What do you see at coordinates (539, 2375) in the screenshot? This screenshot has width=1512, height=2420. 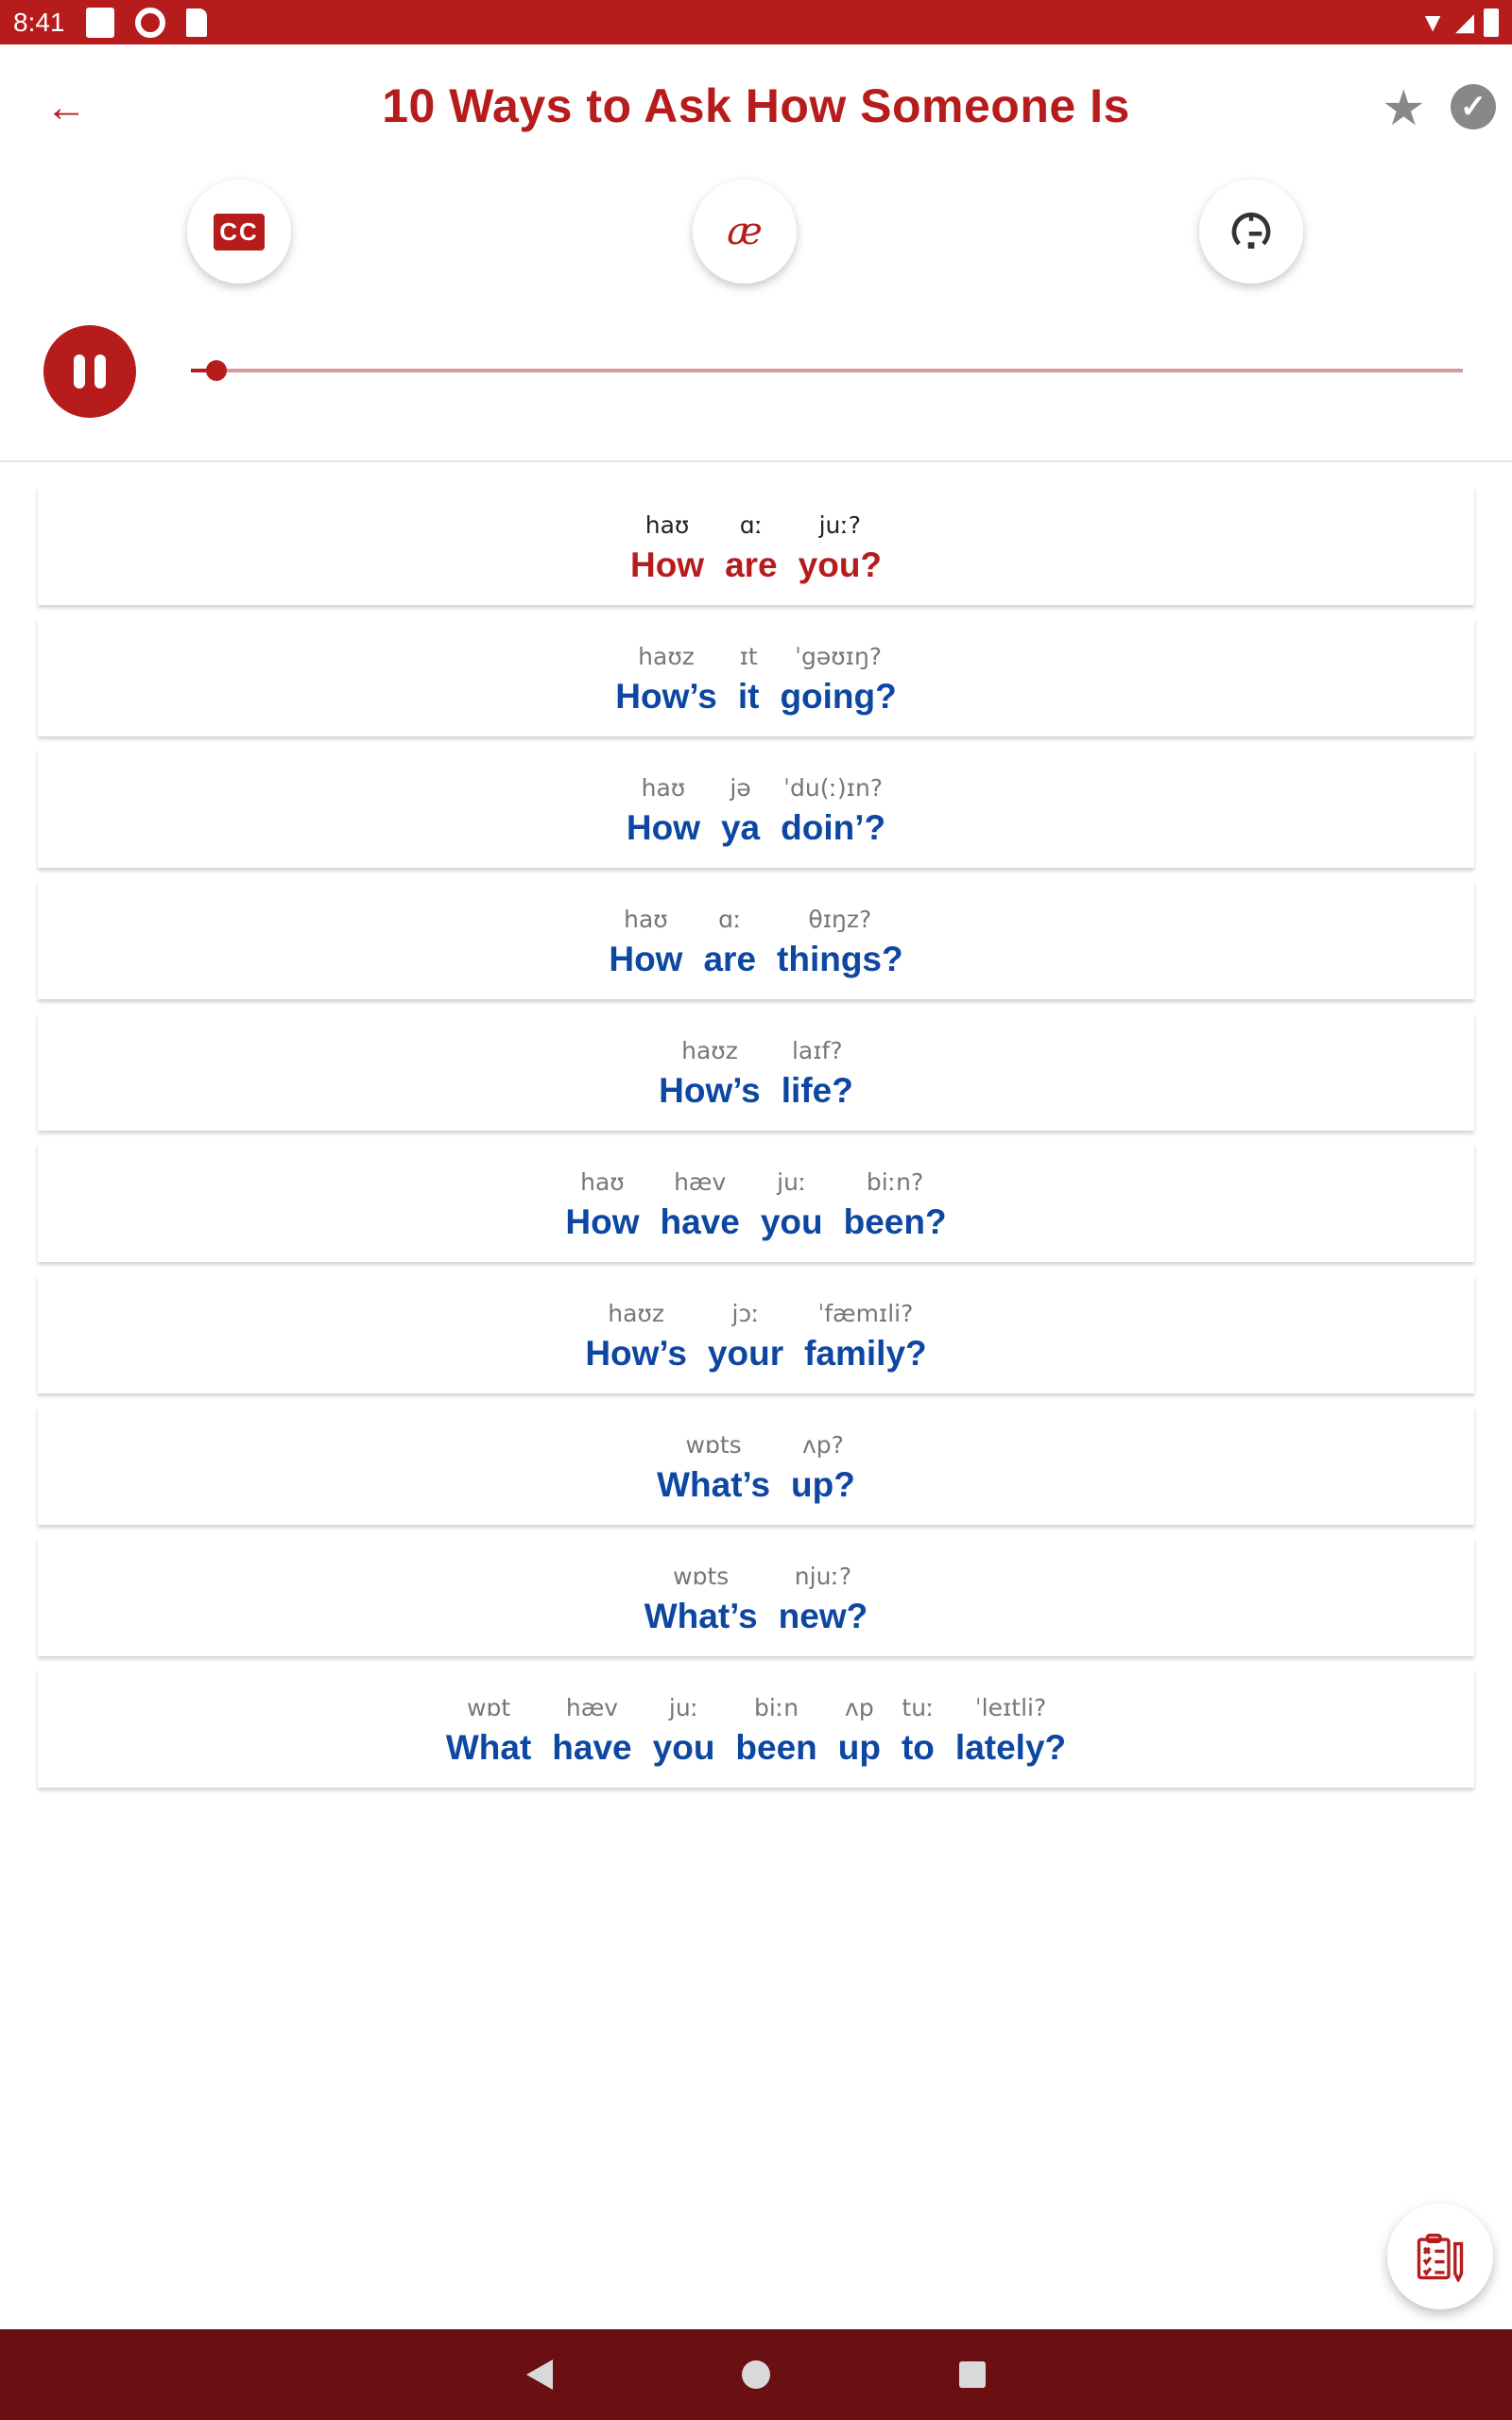 I see `nav-back-icon` at bounding box center [539, 2375].